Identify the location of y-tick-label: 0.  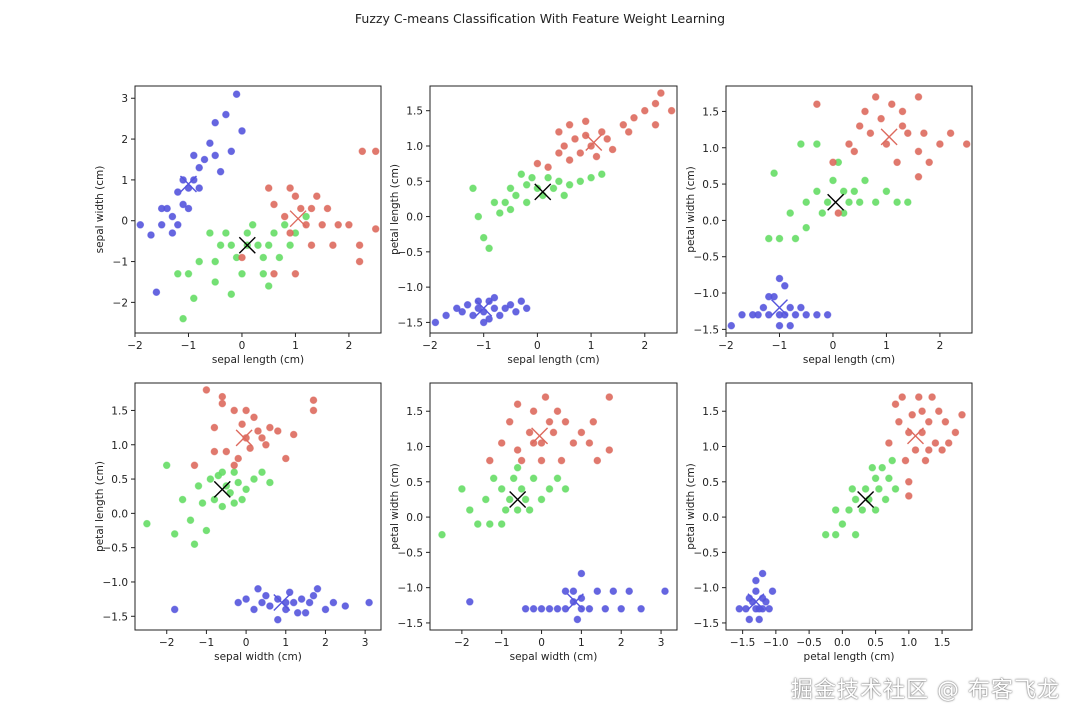
(124, 222).